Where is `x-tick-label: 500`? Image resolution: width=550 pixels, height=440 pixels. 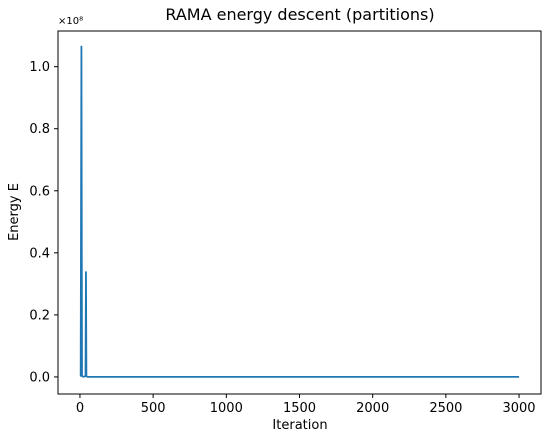 x-tick-label: 500 is located at coordinates (153, 408).